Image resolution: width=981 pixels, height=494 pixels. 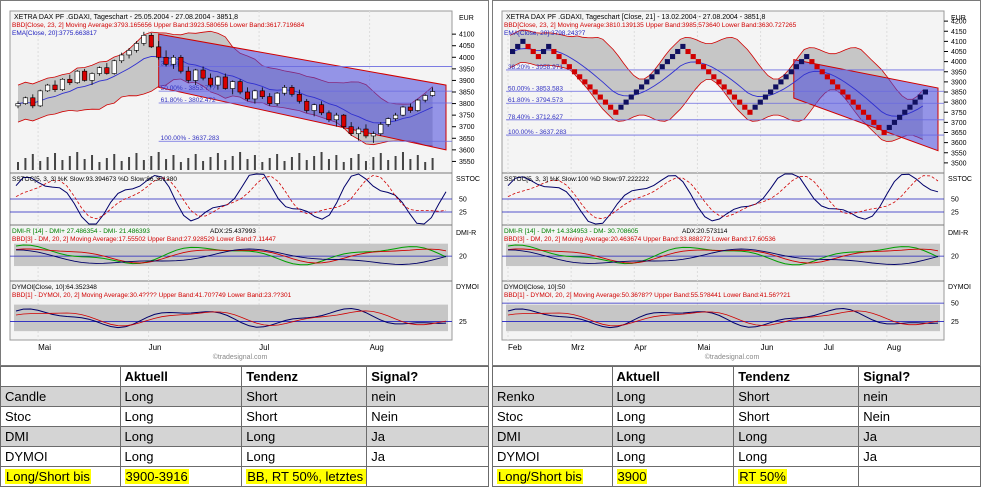 What do you see at coordinates (535, 287) in the screenshot?
I see `dymoi-legend: DYMOI[Close, 10]:50` at bounding box center [535, 287].